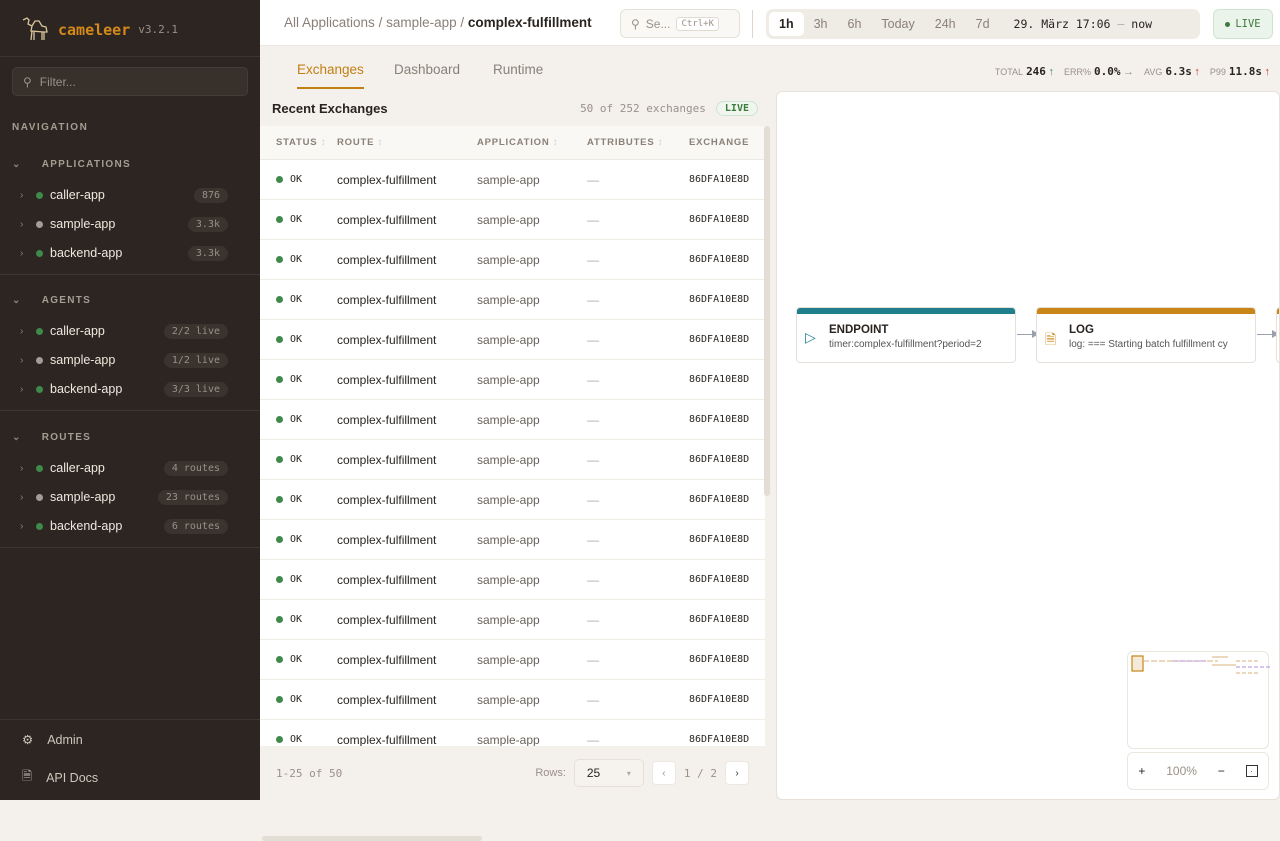  What do you see at coordinates (51, 437) in the screenshot?
I see `section-routes: ⌄ ROUTES` at bounding box center [51, 437].